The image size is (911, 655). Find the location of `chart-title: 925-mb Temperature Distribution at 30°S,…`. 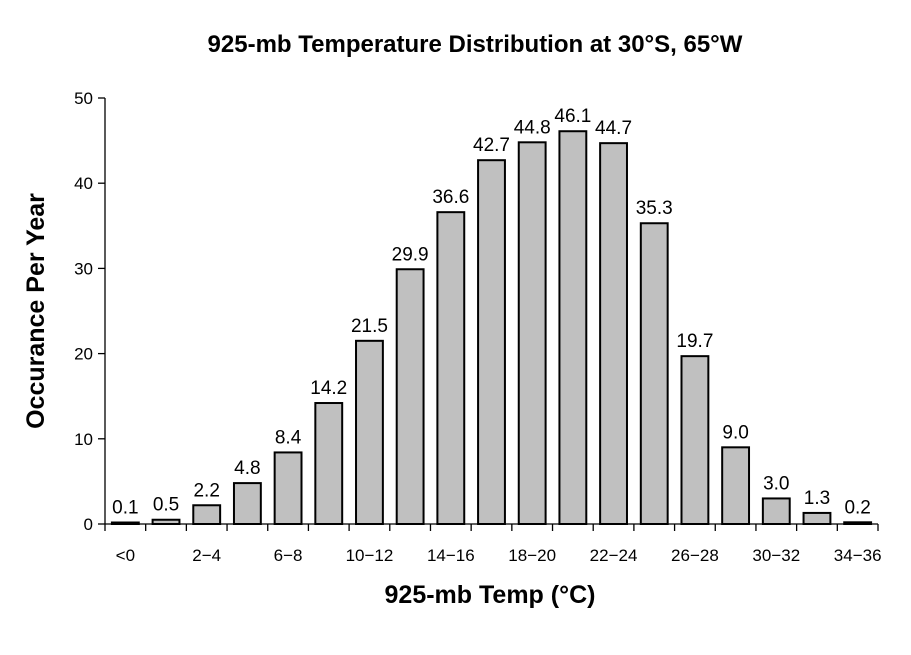

chart-title: 925-mb Temperature Distribution at 30°S,… is located at coordinates (475, 44).